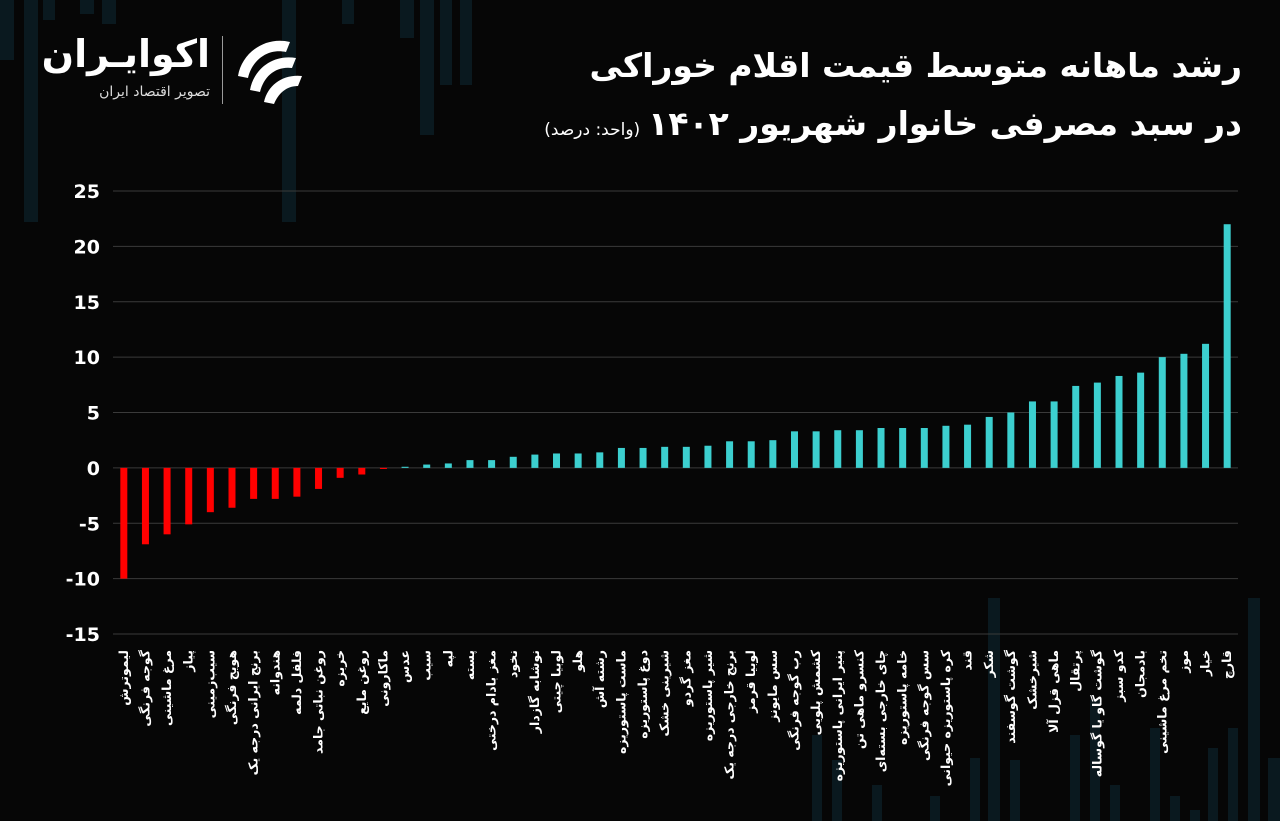  I want to click on unit-note: (واحد: درصد), so click(592, 130).